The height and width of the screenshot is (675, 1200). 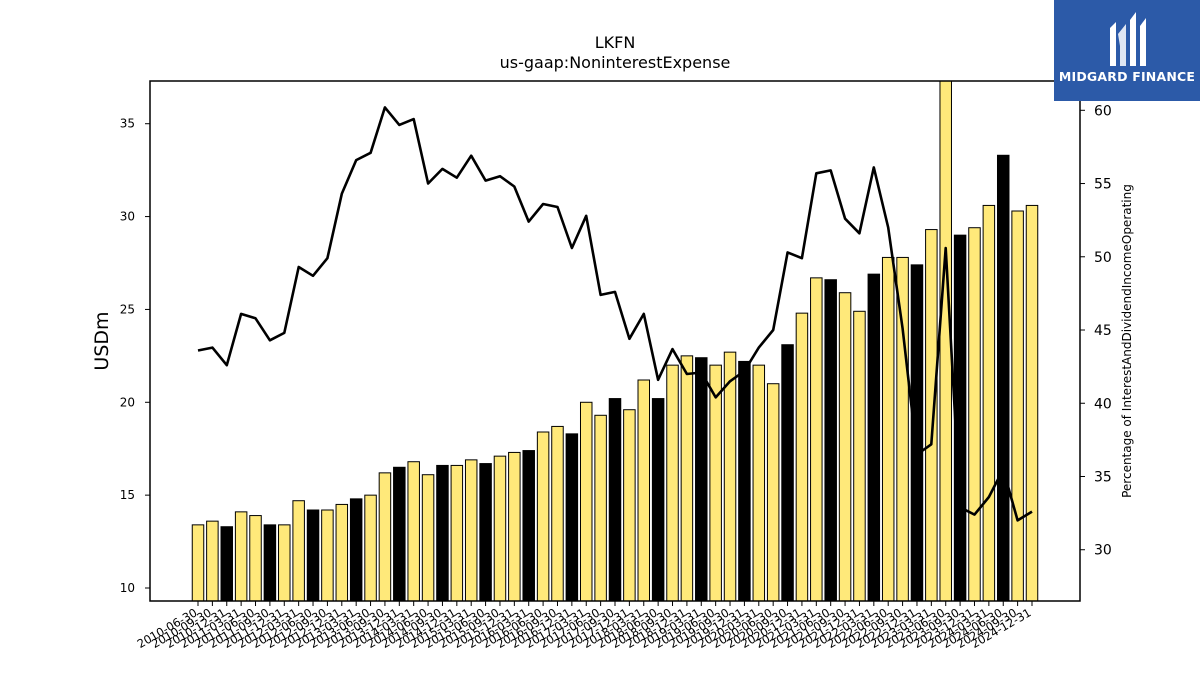 I want to click on midgard-finance-logo: MIDGARD FINANCE, so click(x=1127, y=50).